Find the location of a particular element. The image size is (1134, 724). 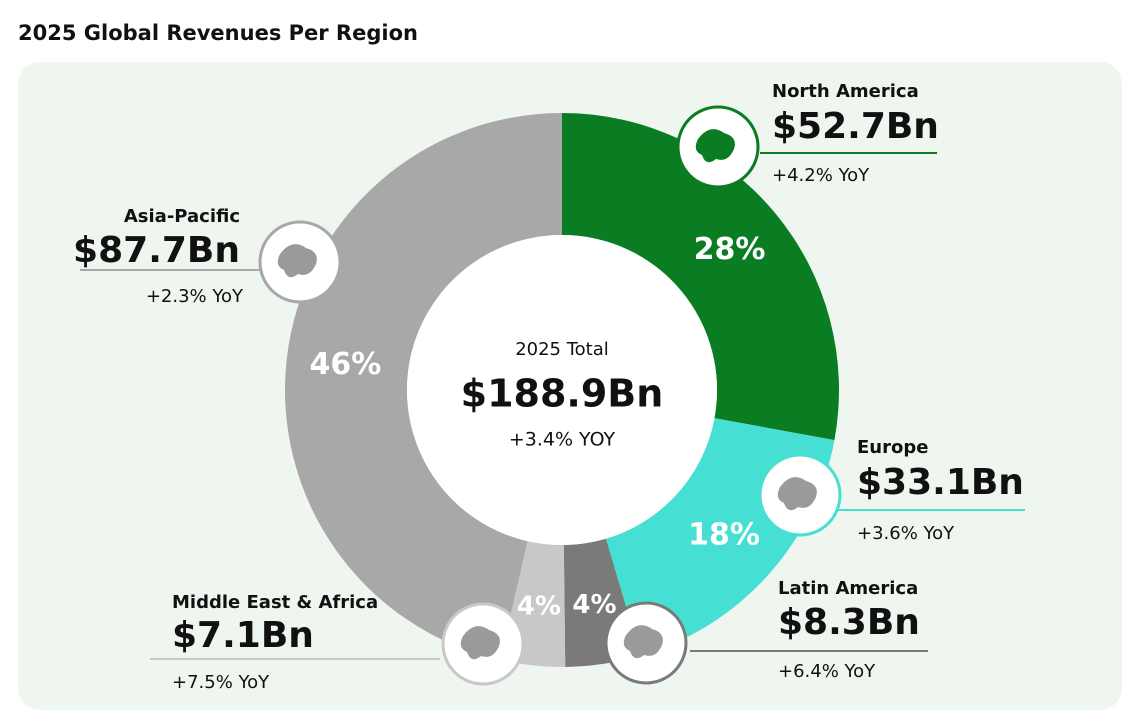

region-yoy: +7.5% YoY is located at coordinates (221, 682).